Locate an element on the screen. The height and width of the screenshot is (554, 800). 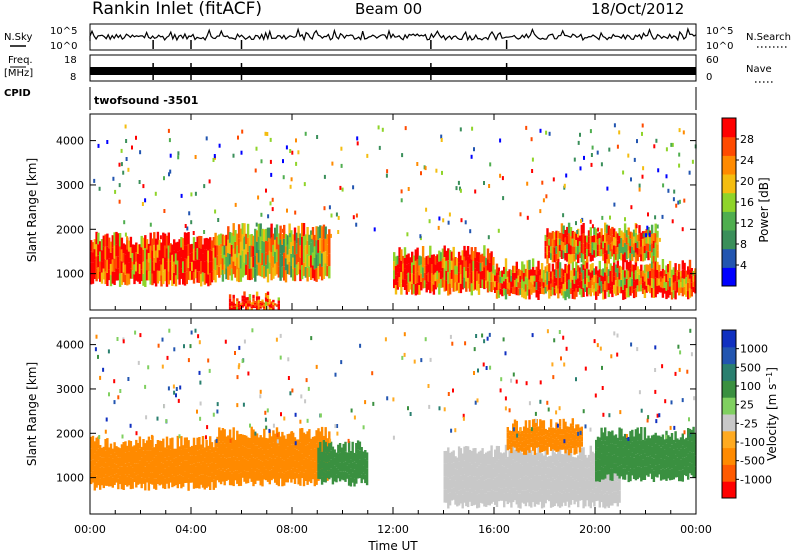
y-tick-label: 1000 is located at coordinates (70, 274).